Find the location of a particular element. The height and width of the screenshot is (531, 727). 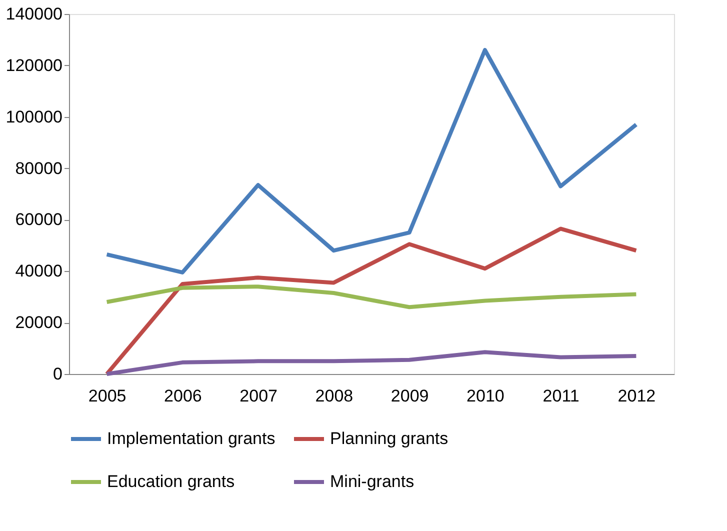

x-tick-label: 2005 is located at coordinates (107, 396).